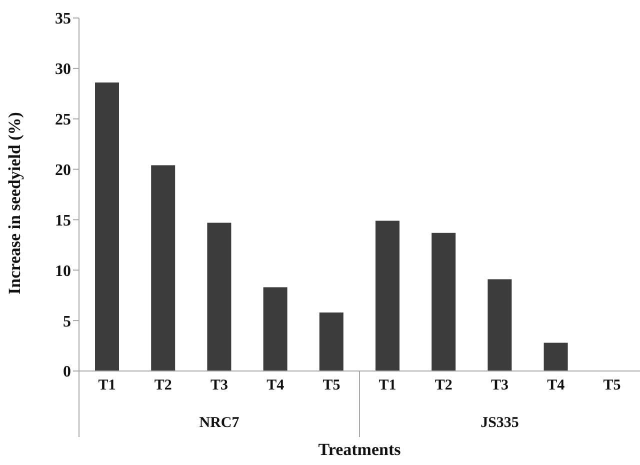 Image resolution: width=640 pixels, height=465 pixels. I want to click on y-tick-label: 0, so click(67, 372).